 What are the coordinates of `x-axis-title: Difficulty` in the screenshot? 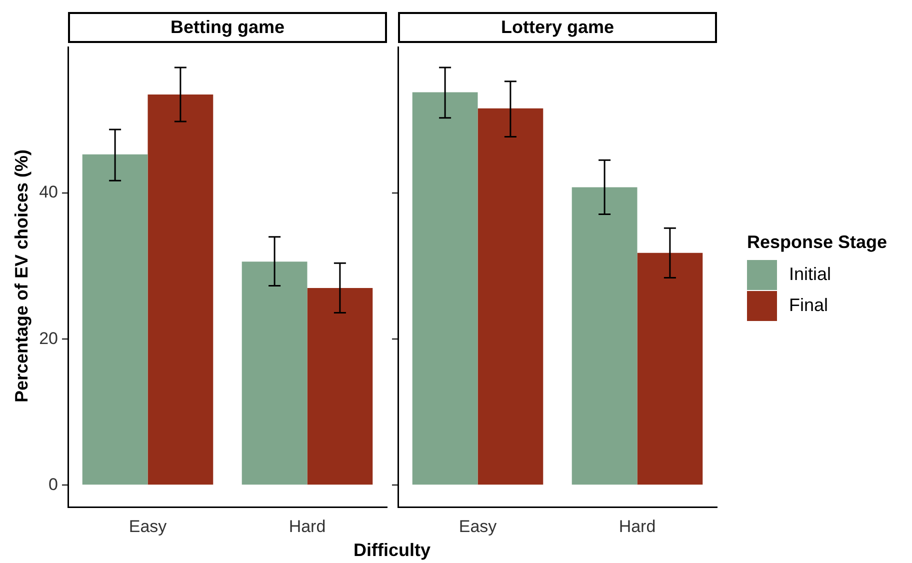 It's located at (392, 550).